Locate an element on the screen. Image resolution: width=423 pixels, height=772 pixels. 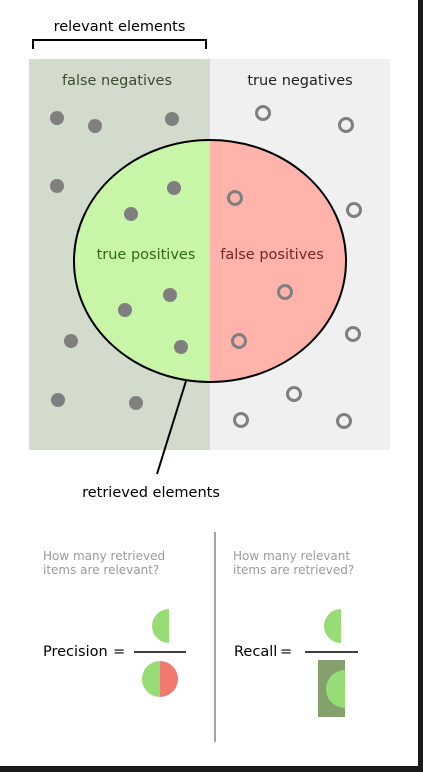
recall-equals: = is located at coordinates (286, 652).